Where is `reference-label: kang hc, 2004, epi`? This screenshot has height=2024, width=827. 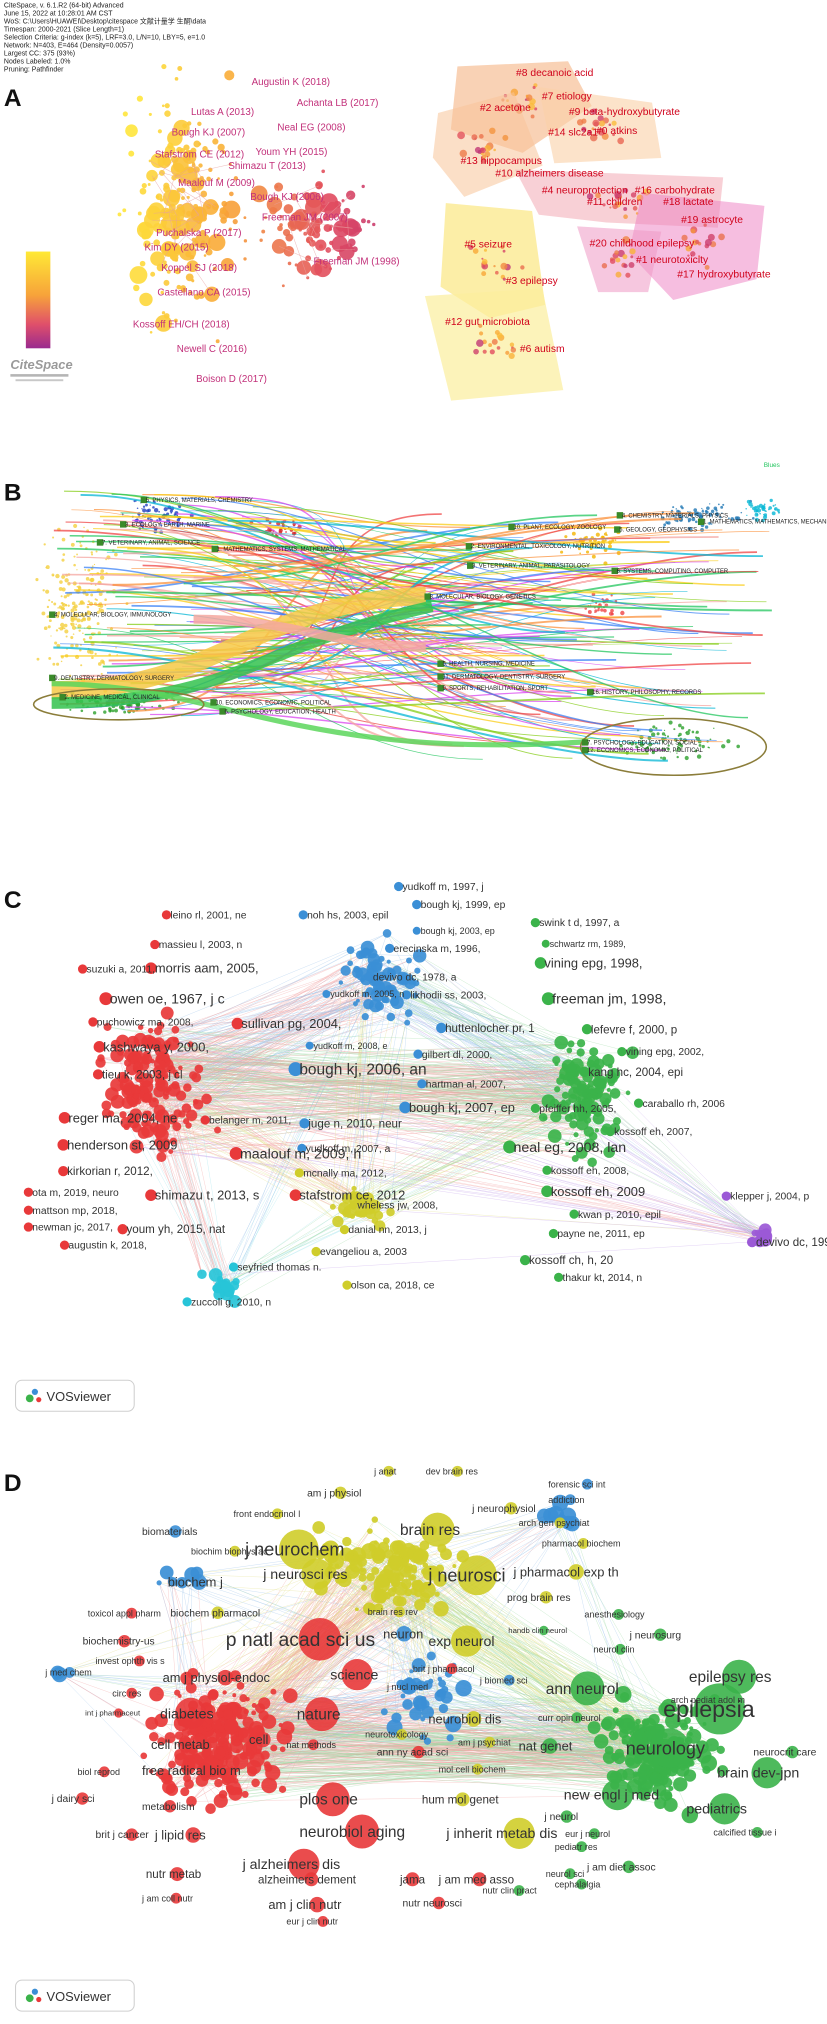 reference-label: kang hc, 2004, epi is located at coordinates (635, 1072).